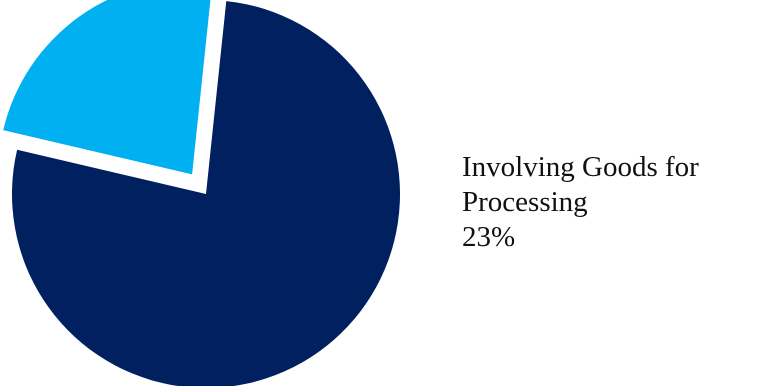 Image resolution: width=772 pixels, height=391 pixels. I want to click on processing-slice-label: Involving Goods for Processing 23%, so click(612, 202).